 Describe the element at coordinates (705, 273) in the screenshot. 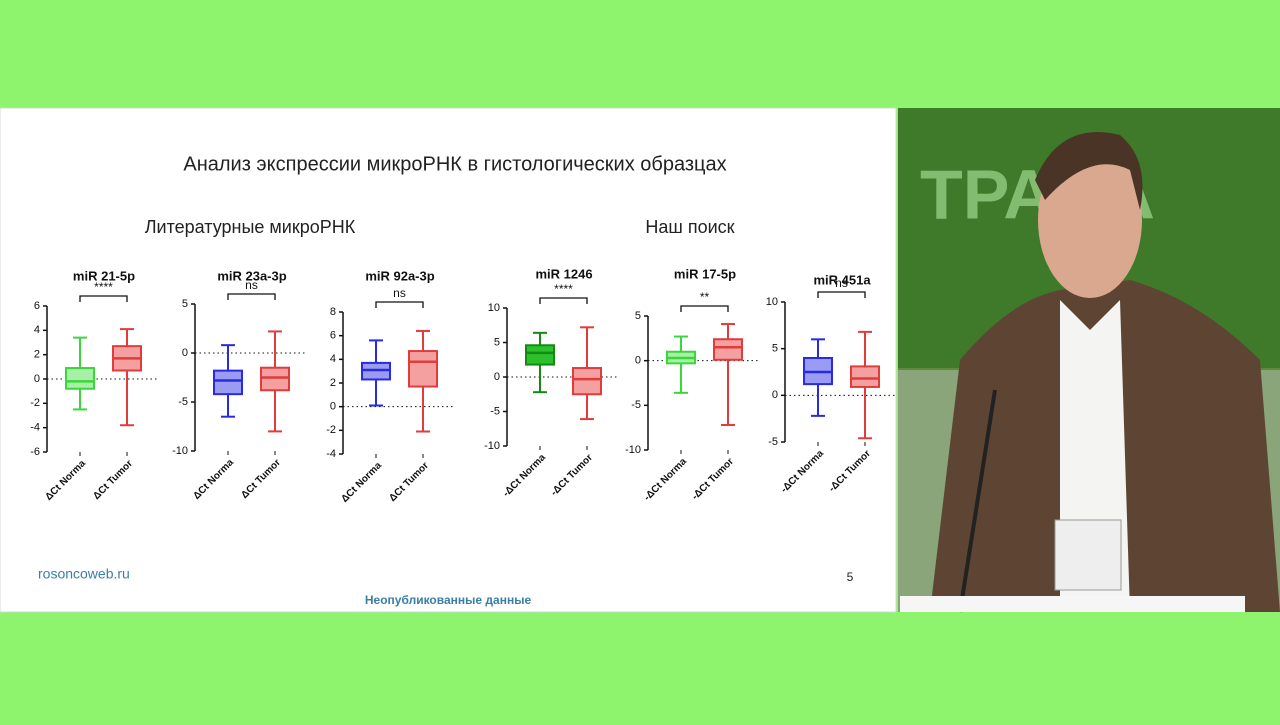

I see `chart-title: miR 17-5p` at that location.